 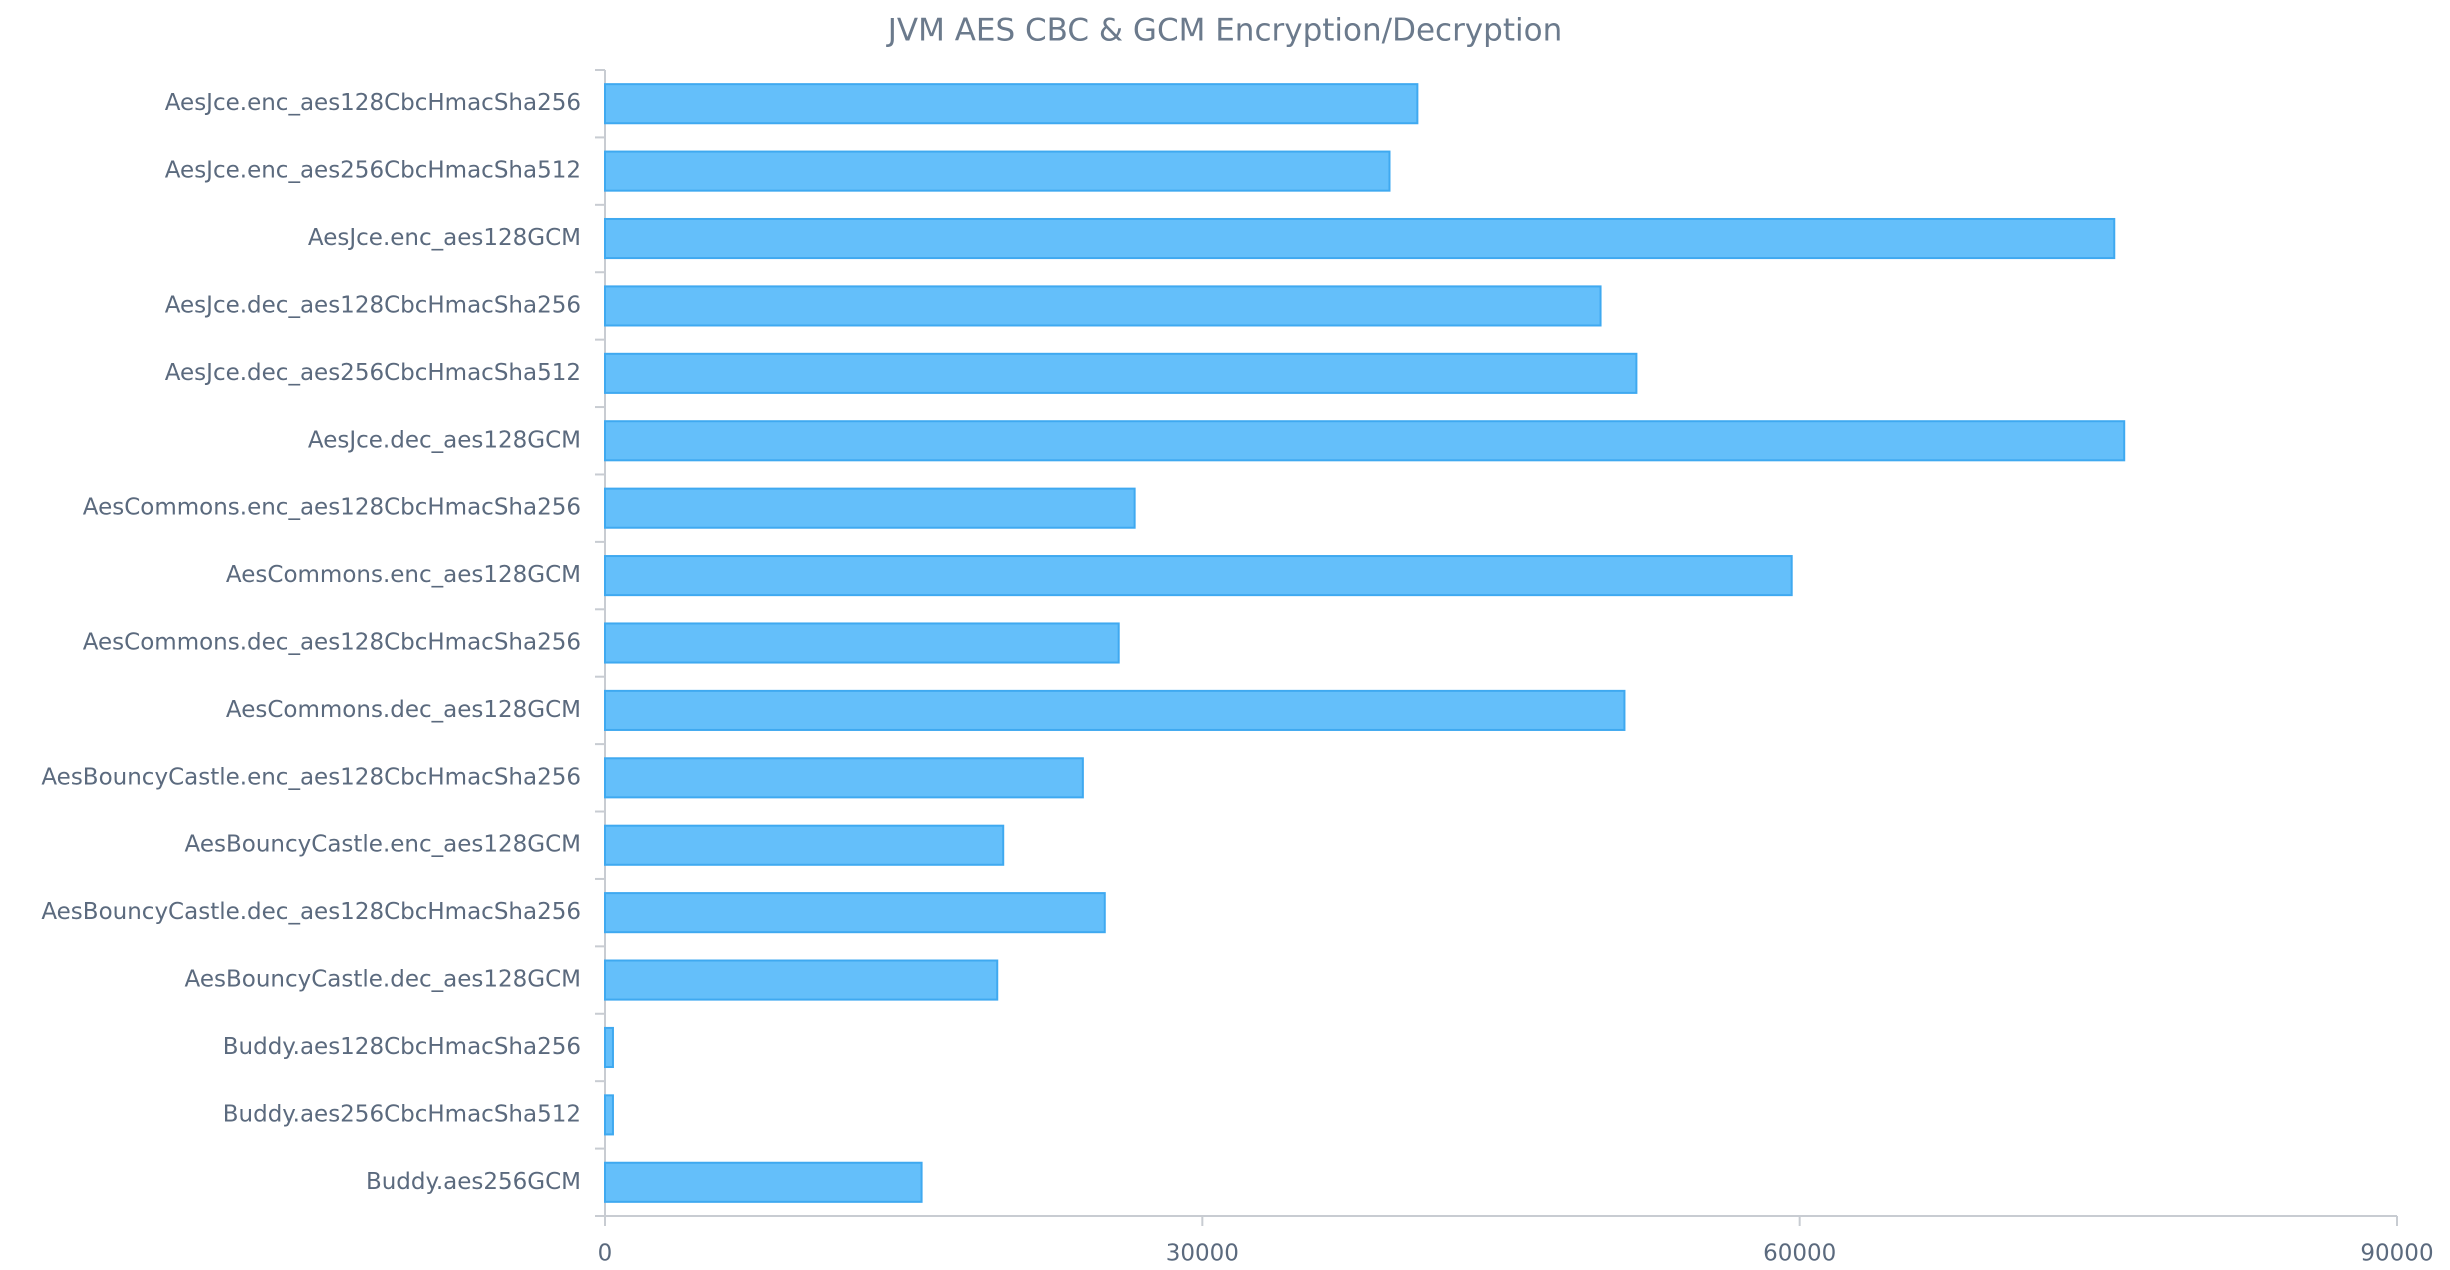 What do you see at coordinates (1799, 1254) in the screenshot?
I see `x-tick-label: 60000` at bounding box center [1799, 1254].